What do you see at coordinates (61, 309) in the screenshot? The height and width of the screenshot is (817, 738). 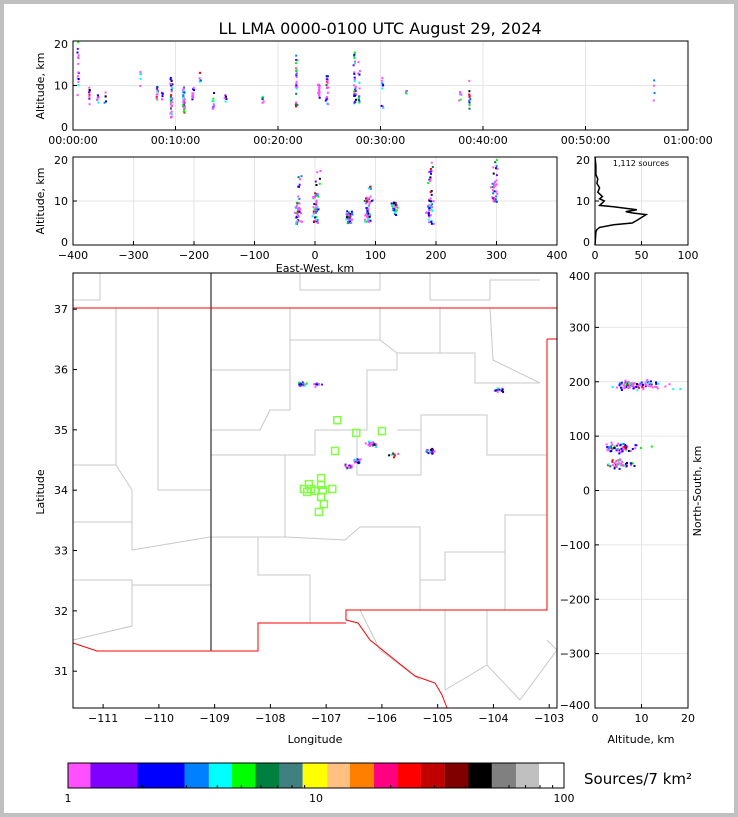 I see `y-tick-label: 37` at bounding box center [61, 309].